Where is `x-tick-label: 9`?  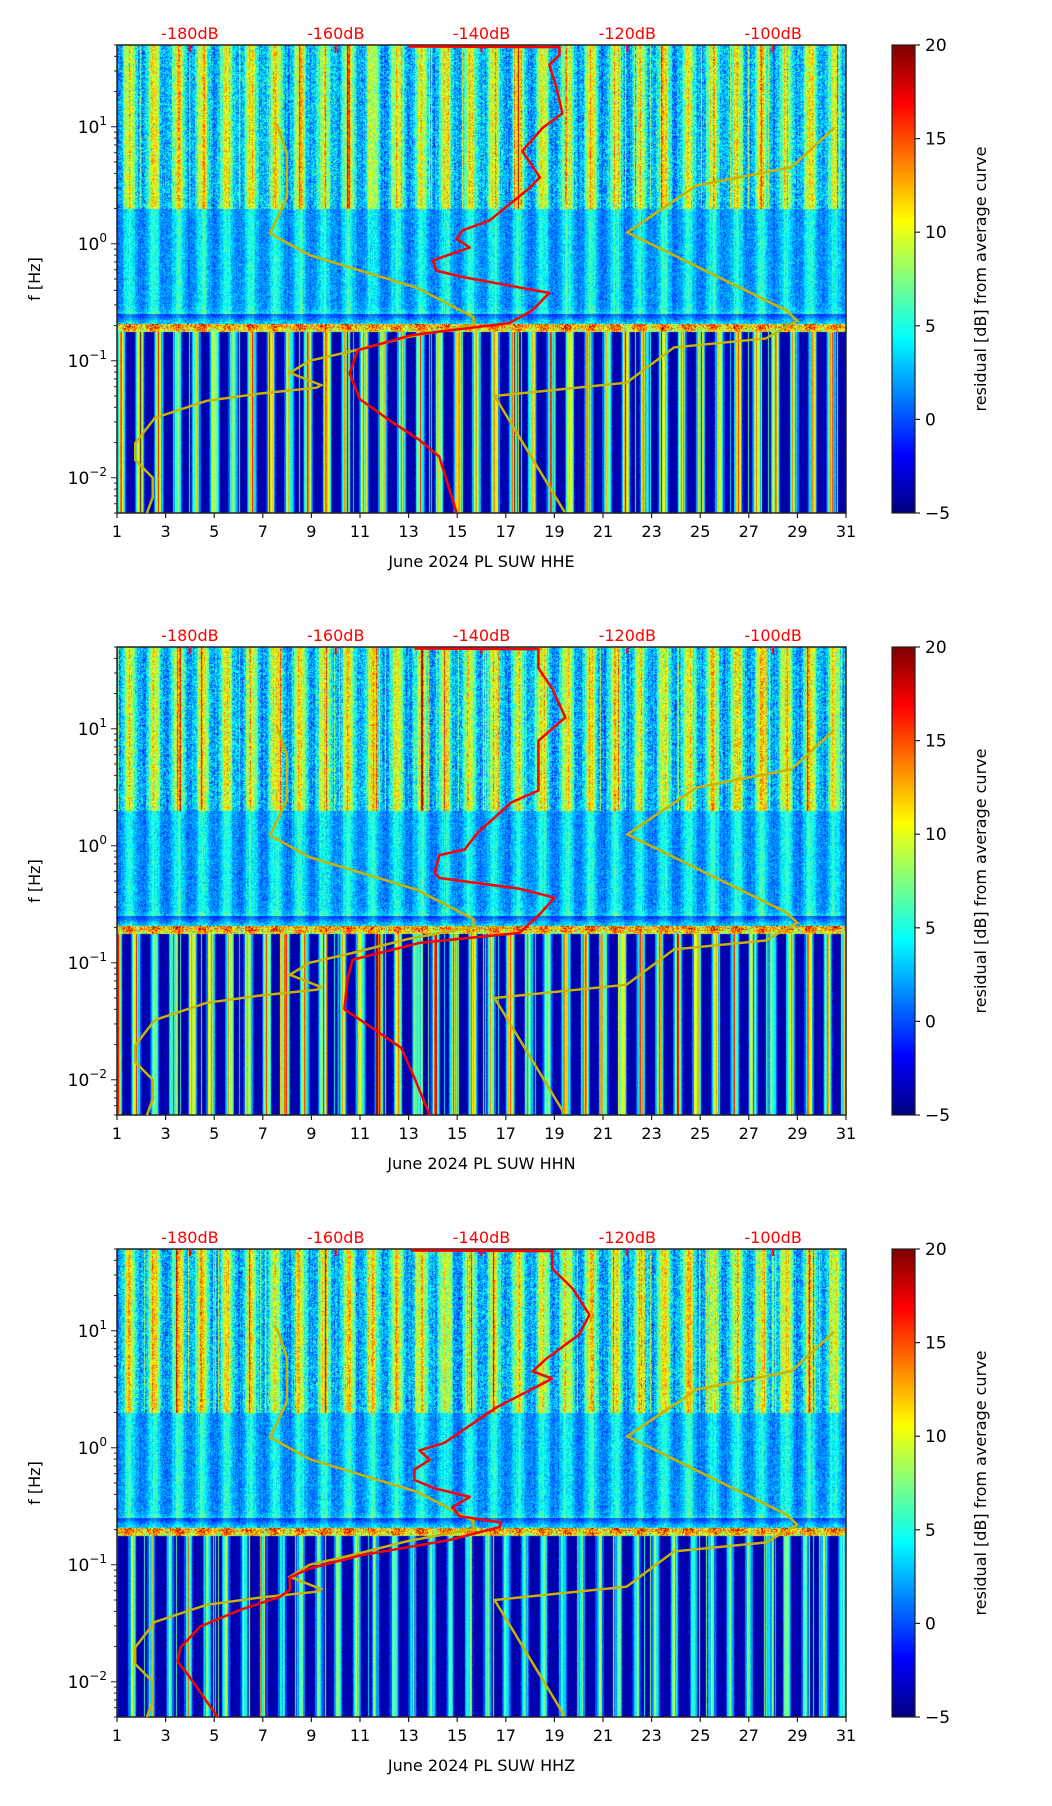 x-tick-label: 9 is located at coordinates (311, 1735).